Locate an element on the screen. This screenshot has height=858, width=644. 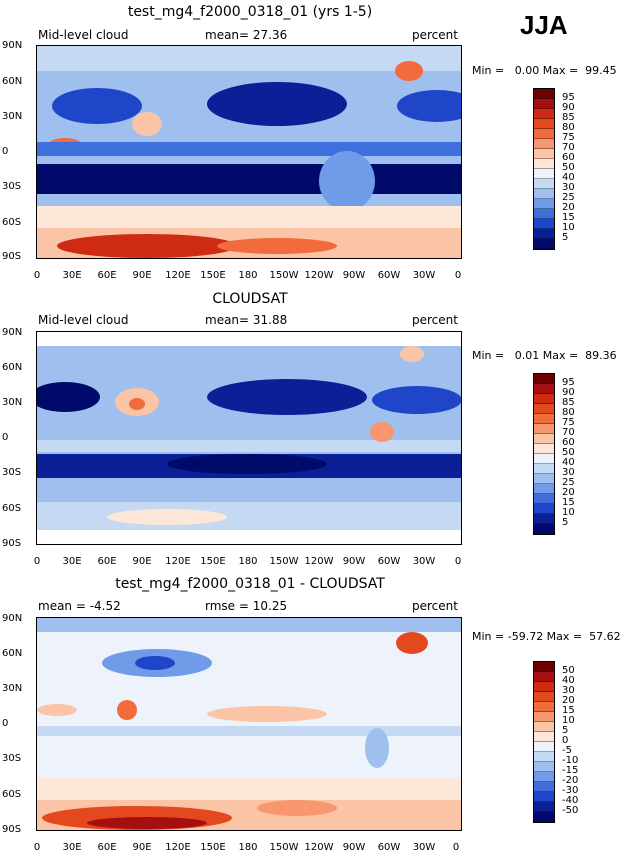
colorbar is located at coordinates (544, 454).